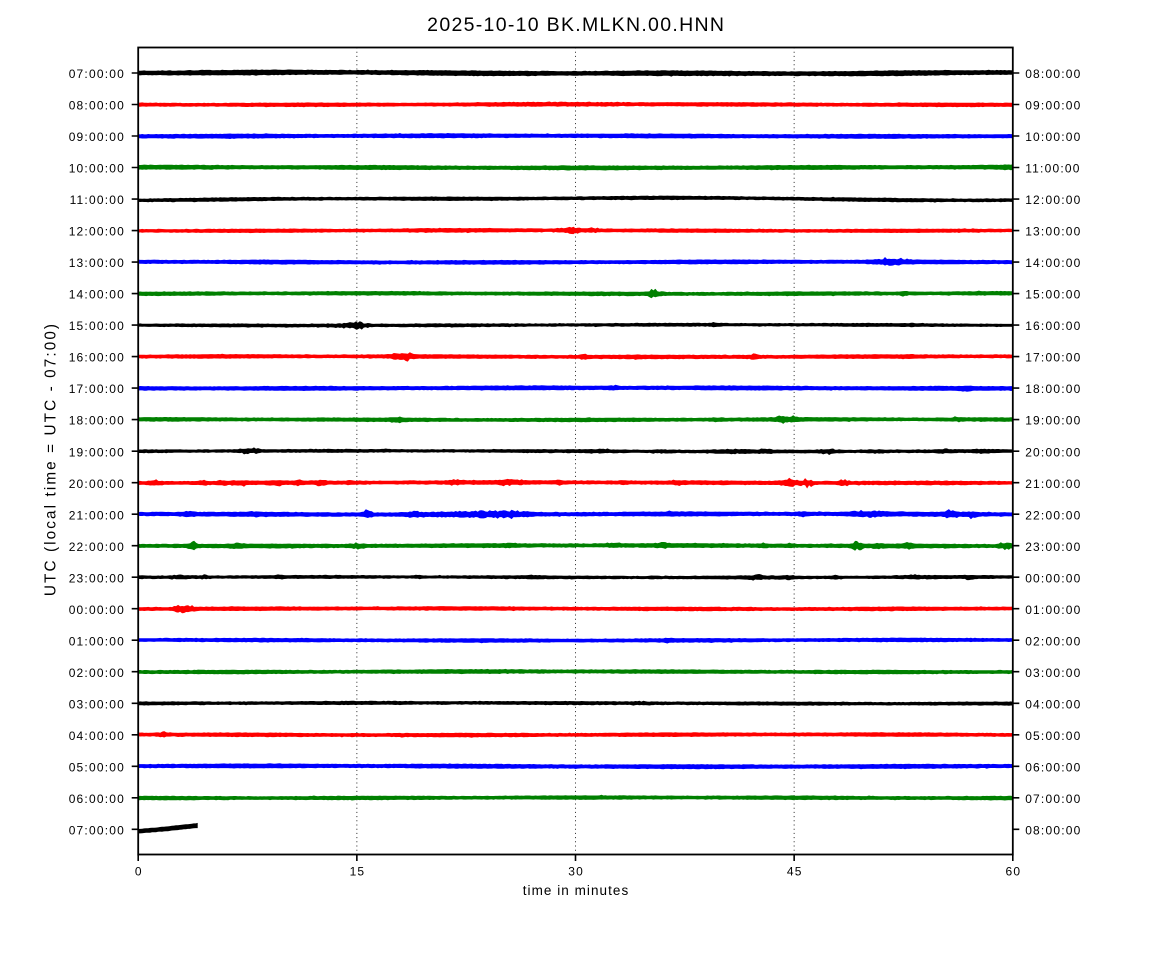 The image size is (1150, 955). What do you see at coordinates (1014, 872) in the screenshot?
I see `svg-text: 60` at bounding box center [1014, 872].